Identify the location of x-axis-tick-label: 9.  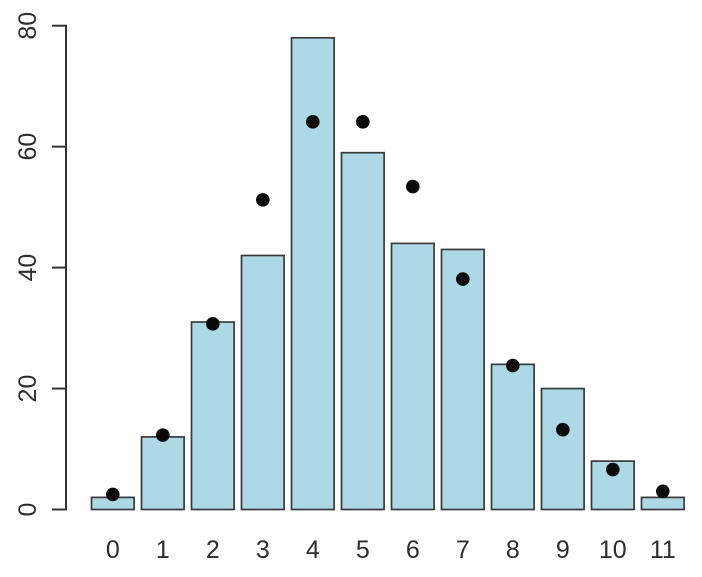
(563, 550).